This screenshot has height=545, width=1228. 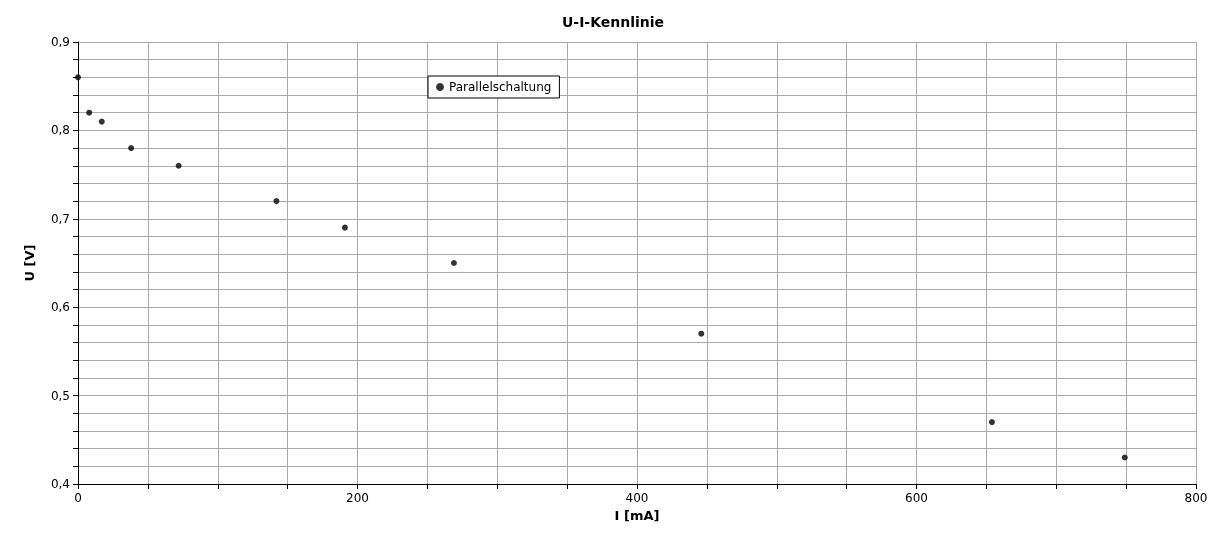 What do you see at coordinates (60, 484) in the screenshot?
I see `y-tick-label: 0,4` at bounding box center [60, 484].